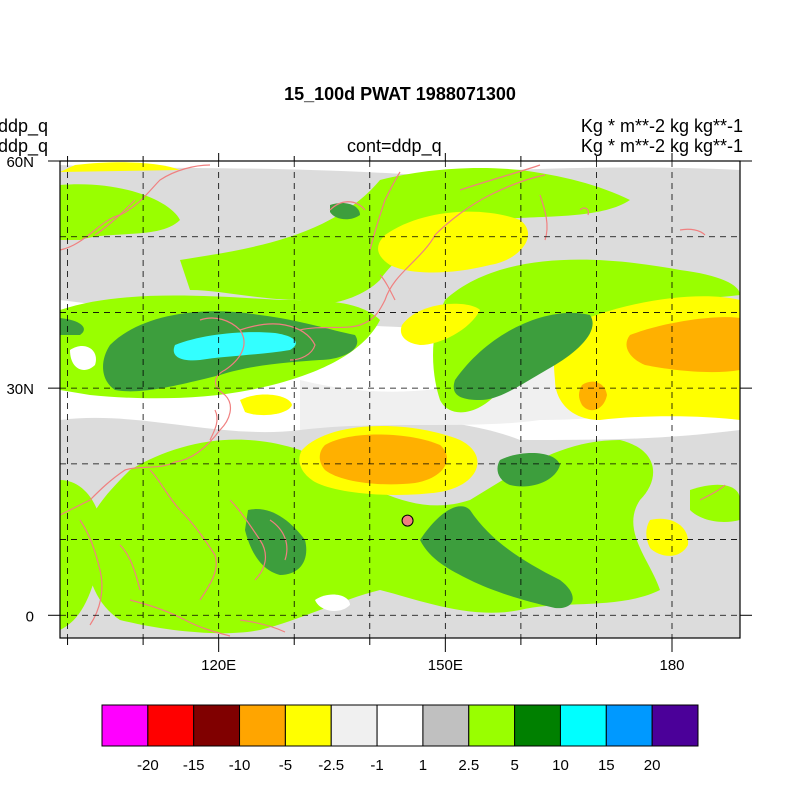  I want to click on colorbar-label: 10, so click(560, 765).